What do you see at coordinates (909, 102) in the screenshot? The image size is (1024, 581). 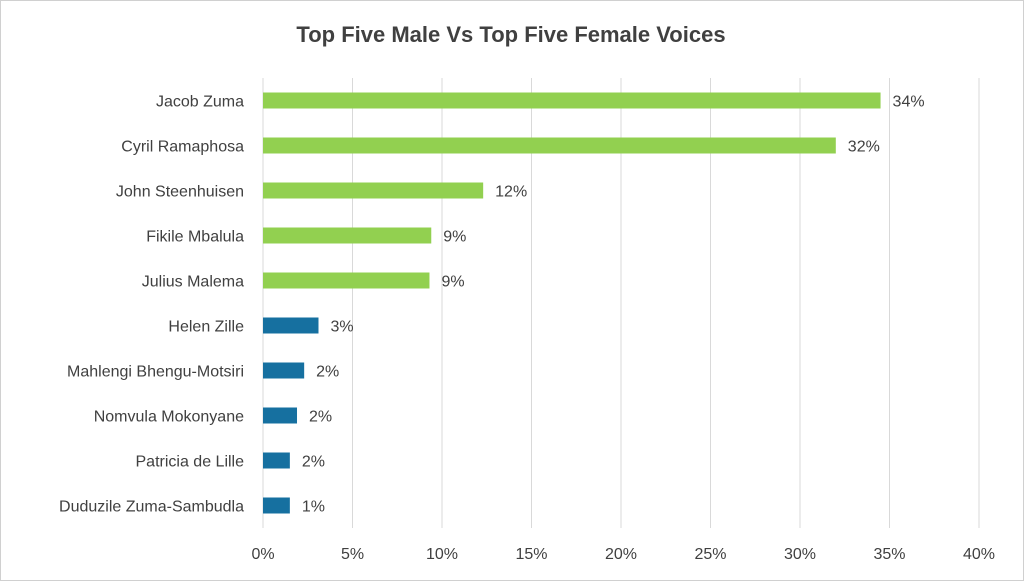 I see `data-label: 34%` at bounding box center [909, 102].